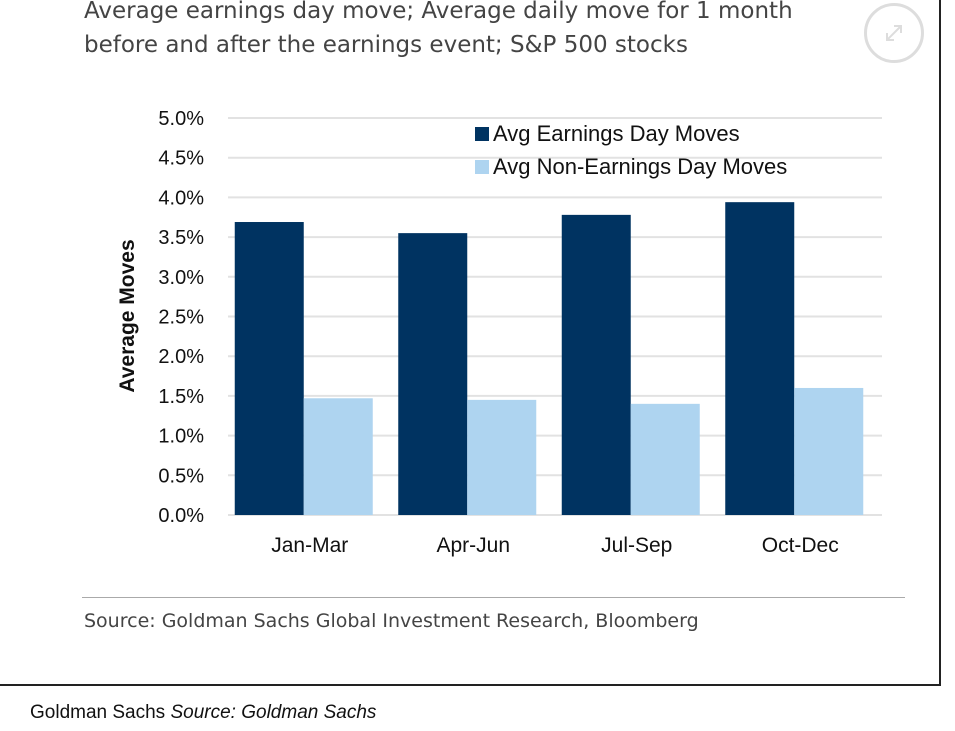  What do you see at coordinates (181, 119) in the screenshot?
I see `y-tick-label: 5.0%` at bounding box center [181, 119].